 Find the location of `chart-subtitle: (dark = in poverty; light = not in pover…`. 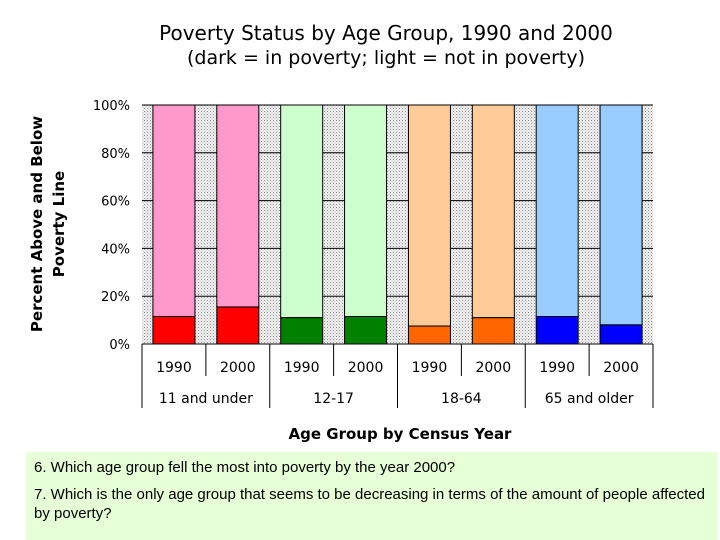

chart-subtitle: (dark = in poverty; light = not in pover… is located at coordinates (386, 58).